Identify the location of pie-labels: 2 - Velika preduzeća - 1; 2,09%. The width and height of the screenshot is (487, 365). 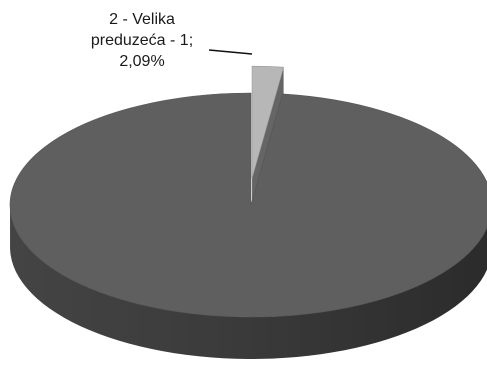
(172, 40).